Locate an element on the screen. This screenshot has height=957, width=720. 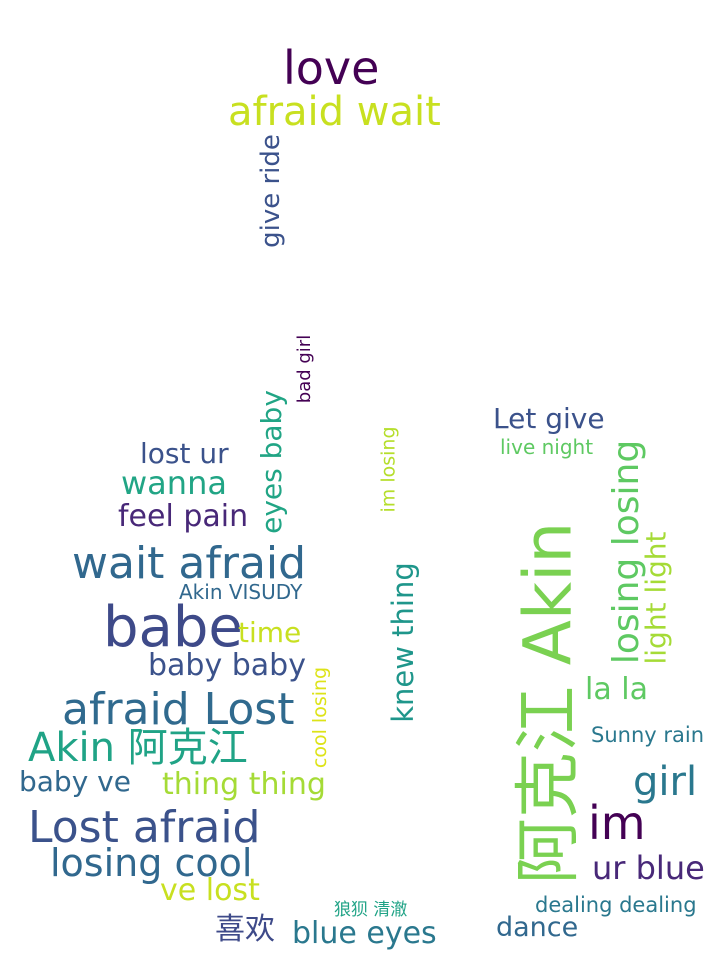
word-babe: babe is located at coordinates (173, 627).